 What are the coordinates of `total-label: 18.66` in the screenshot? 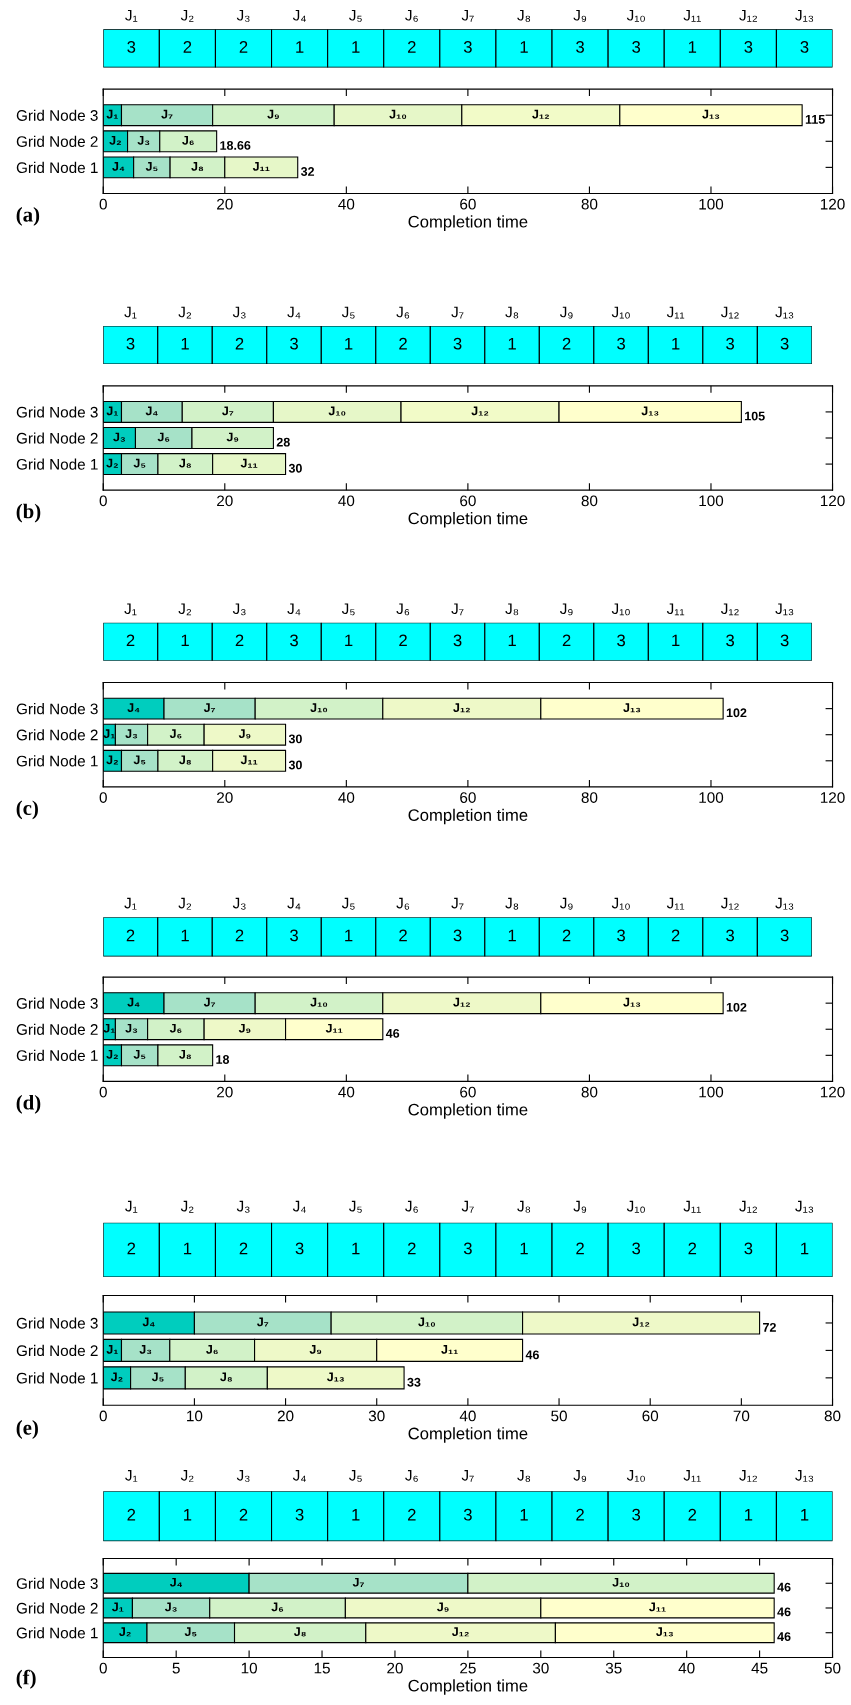 It's located at (235, 145).